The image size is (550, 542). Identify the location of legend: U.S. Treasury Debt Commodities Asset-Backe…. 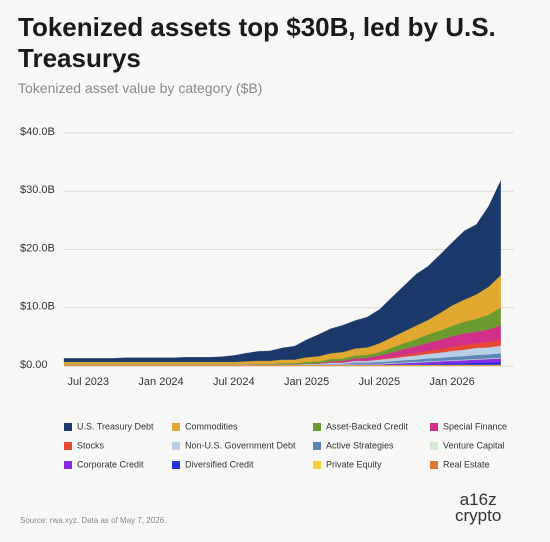
(285, 445).